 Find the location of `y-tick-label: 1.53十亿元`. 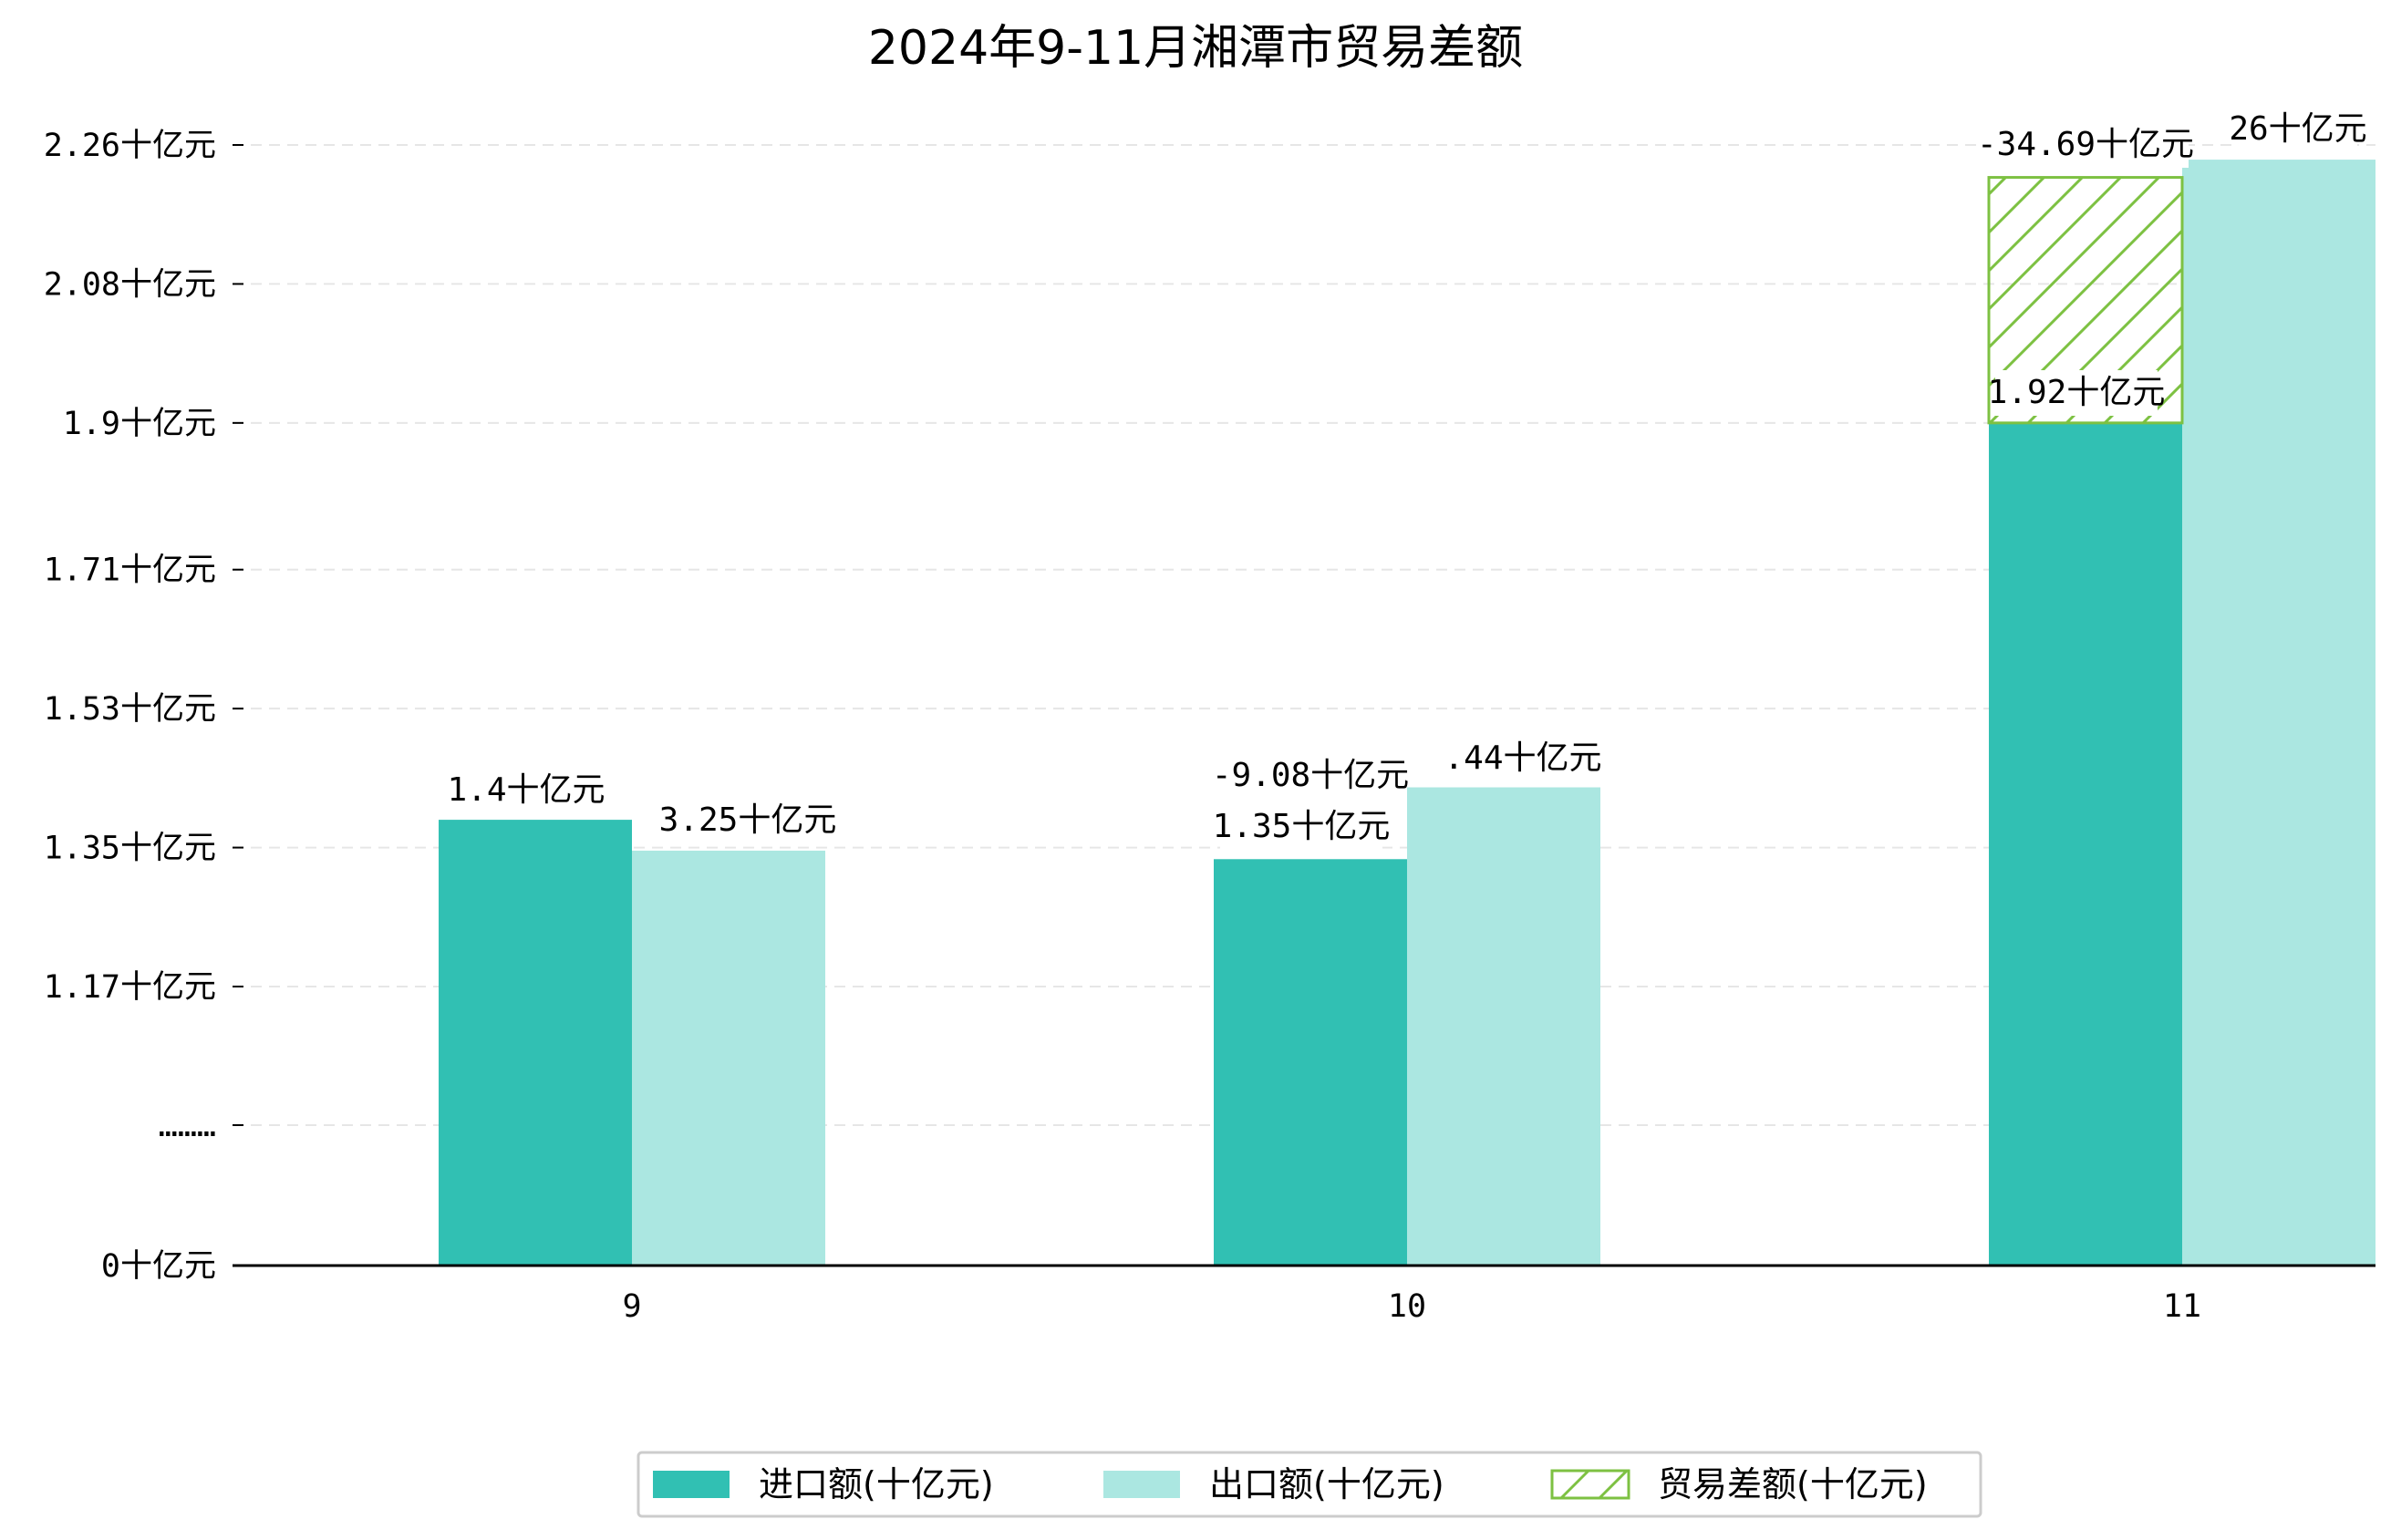

y-tick-label: 1.53十亿元 is located at coordinates (130, 709).